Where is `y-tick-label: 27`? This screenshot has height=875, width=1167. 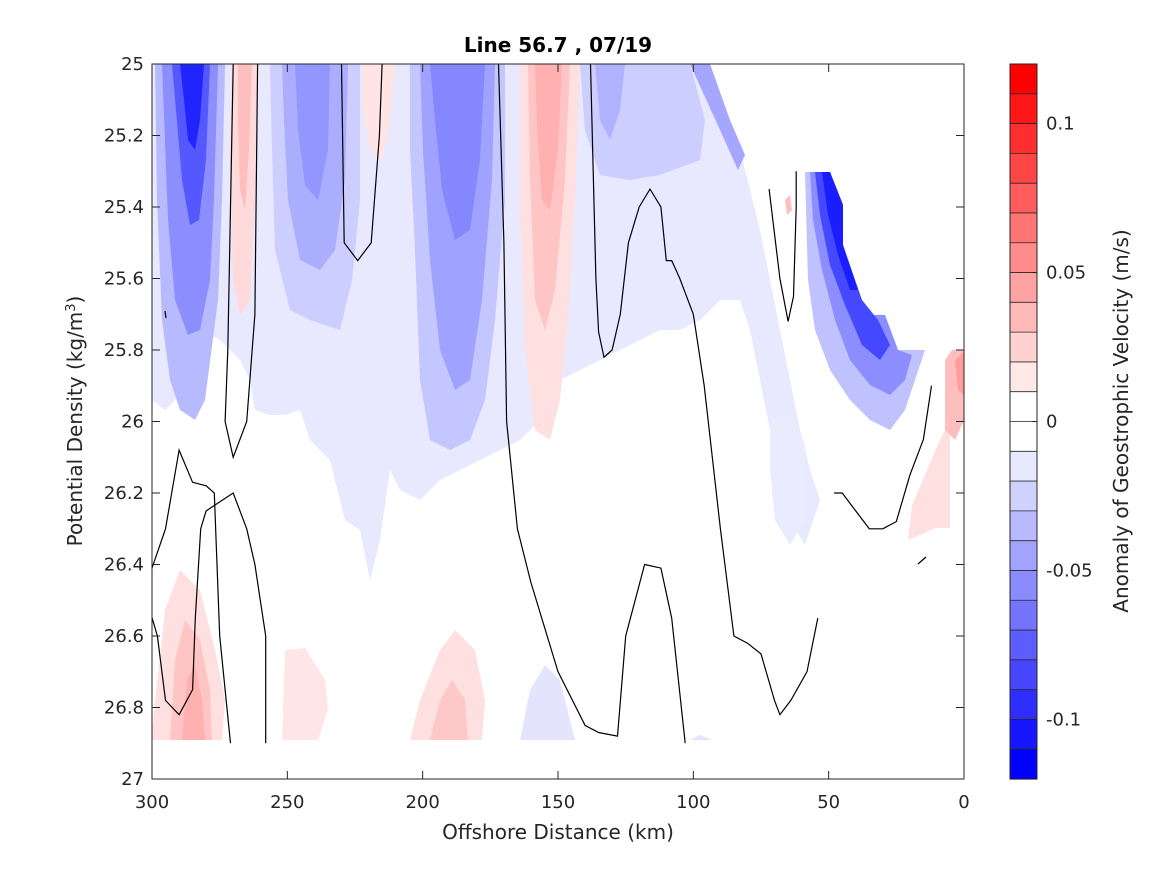 y-tick-label: 27 is located at coordinates (132, 779).